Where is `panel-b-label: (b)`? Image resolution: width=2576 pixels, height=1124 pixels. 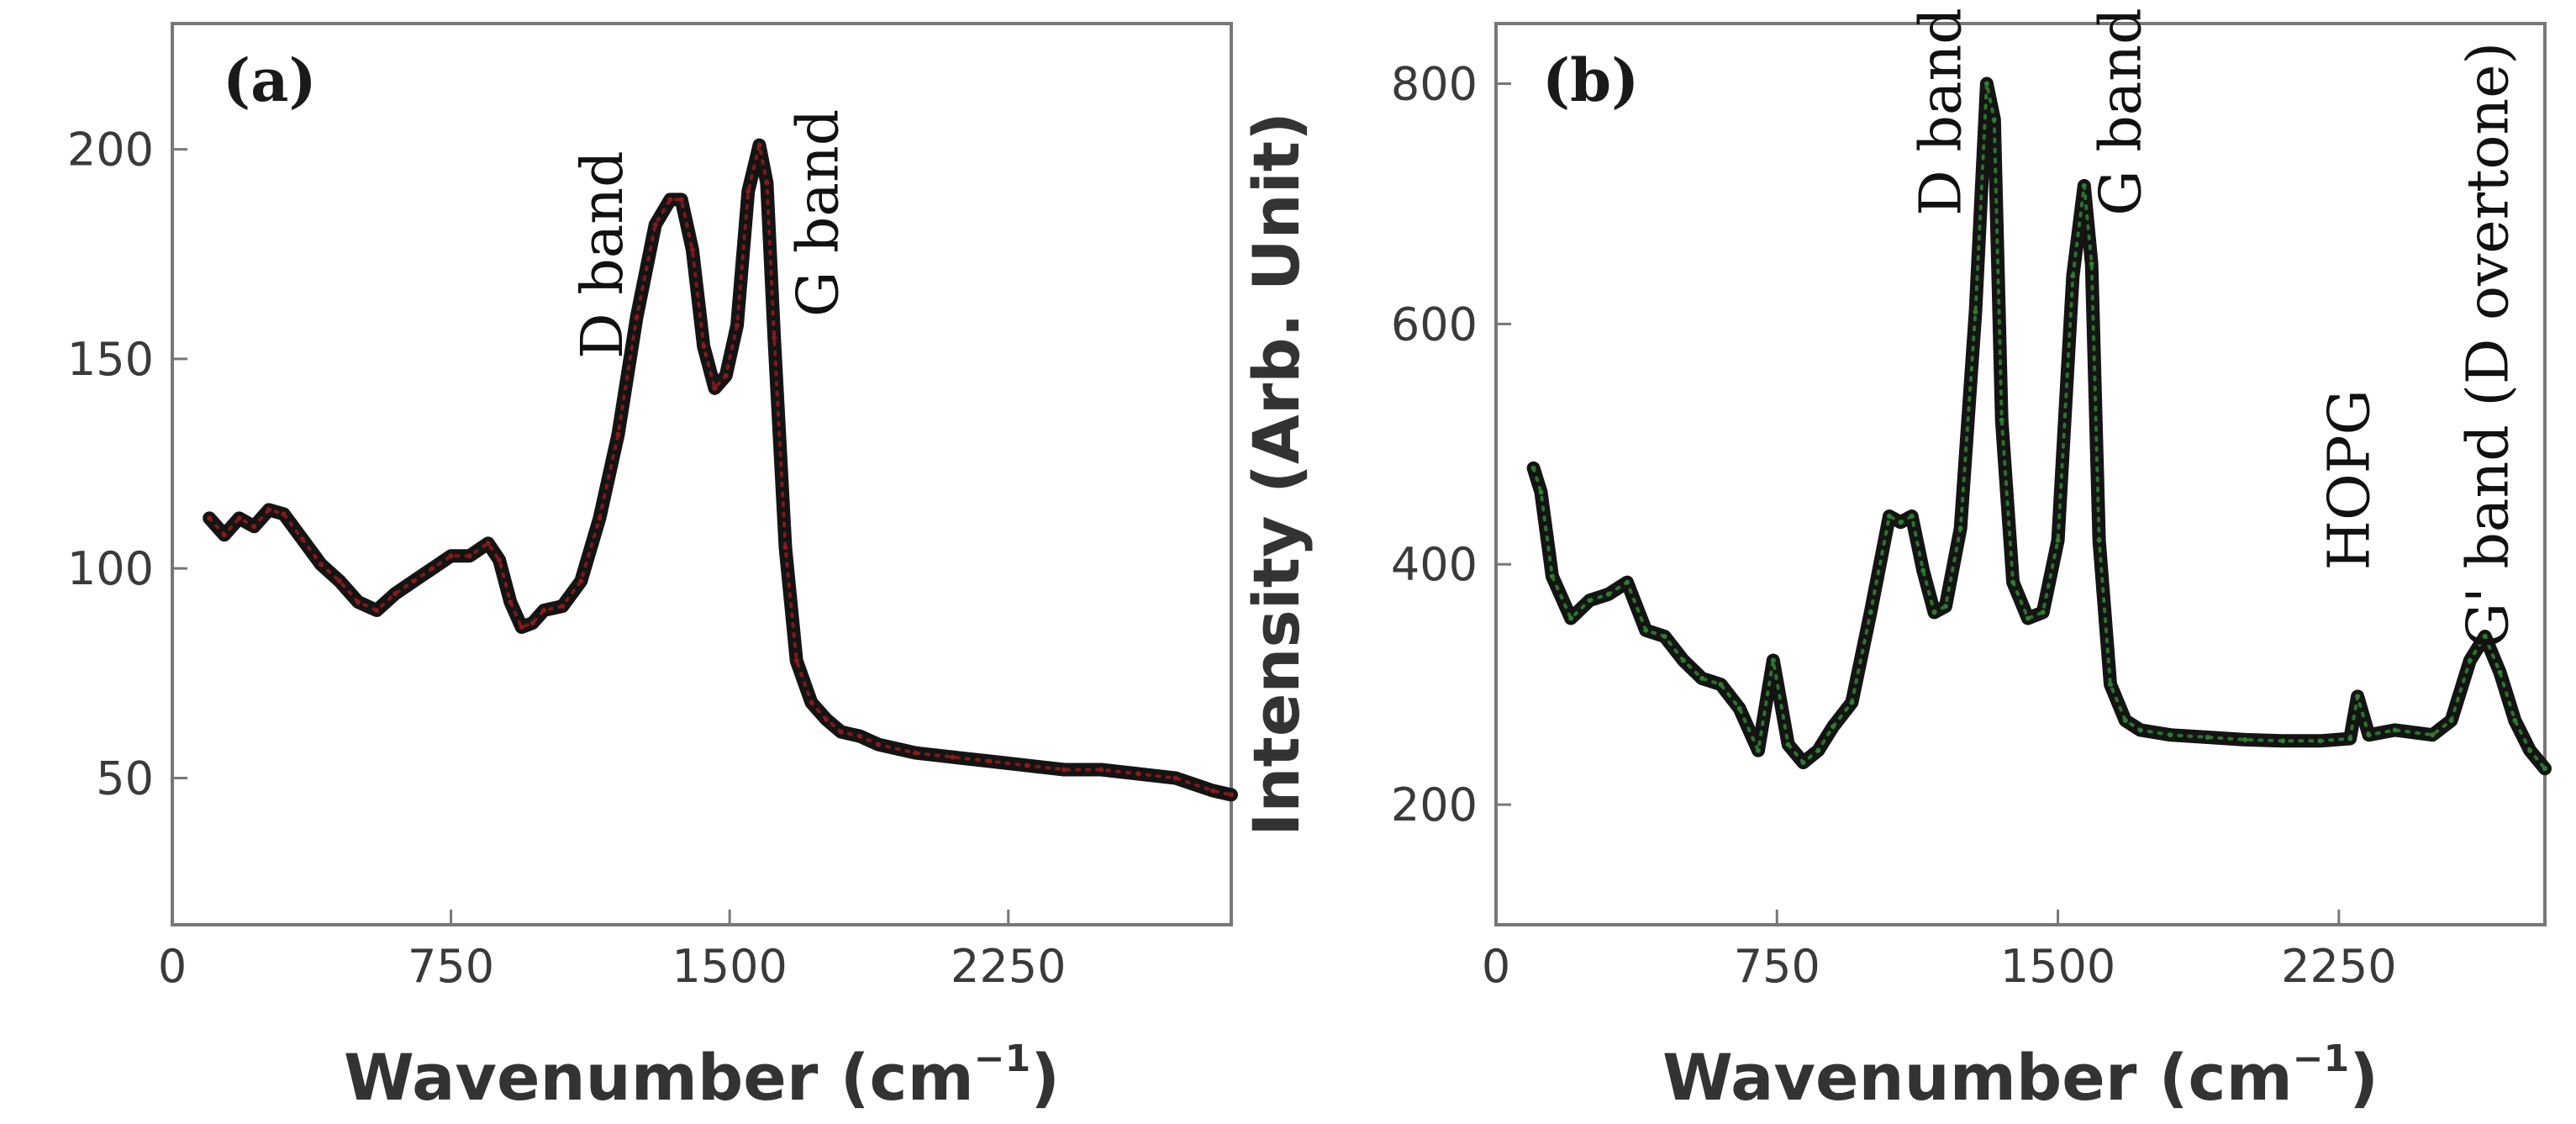
panel-b-label: (b) is located at coordinates (1590, 80).